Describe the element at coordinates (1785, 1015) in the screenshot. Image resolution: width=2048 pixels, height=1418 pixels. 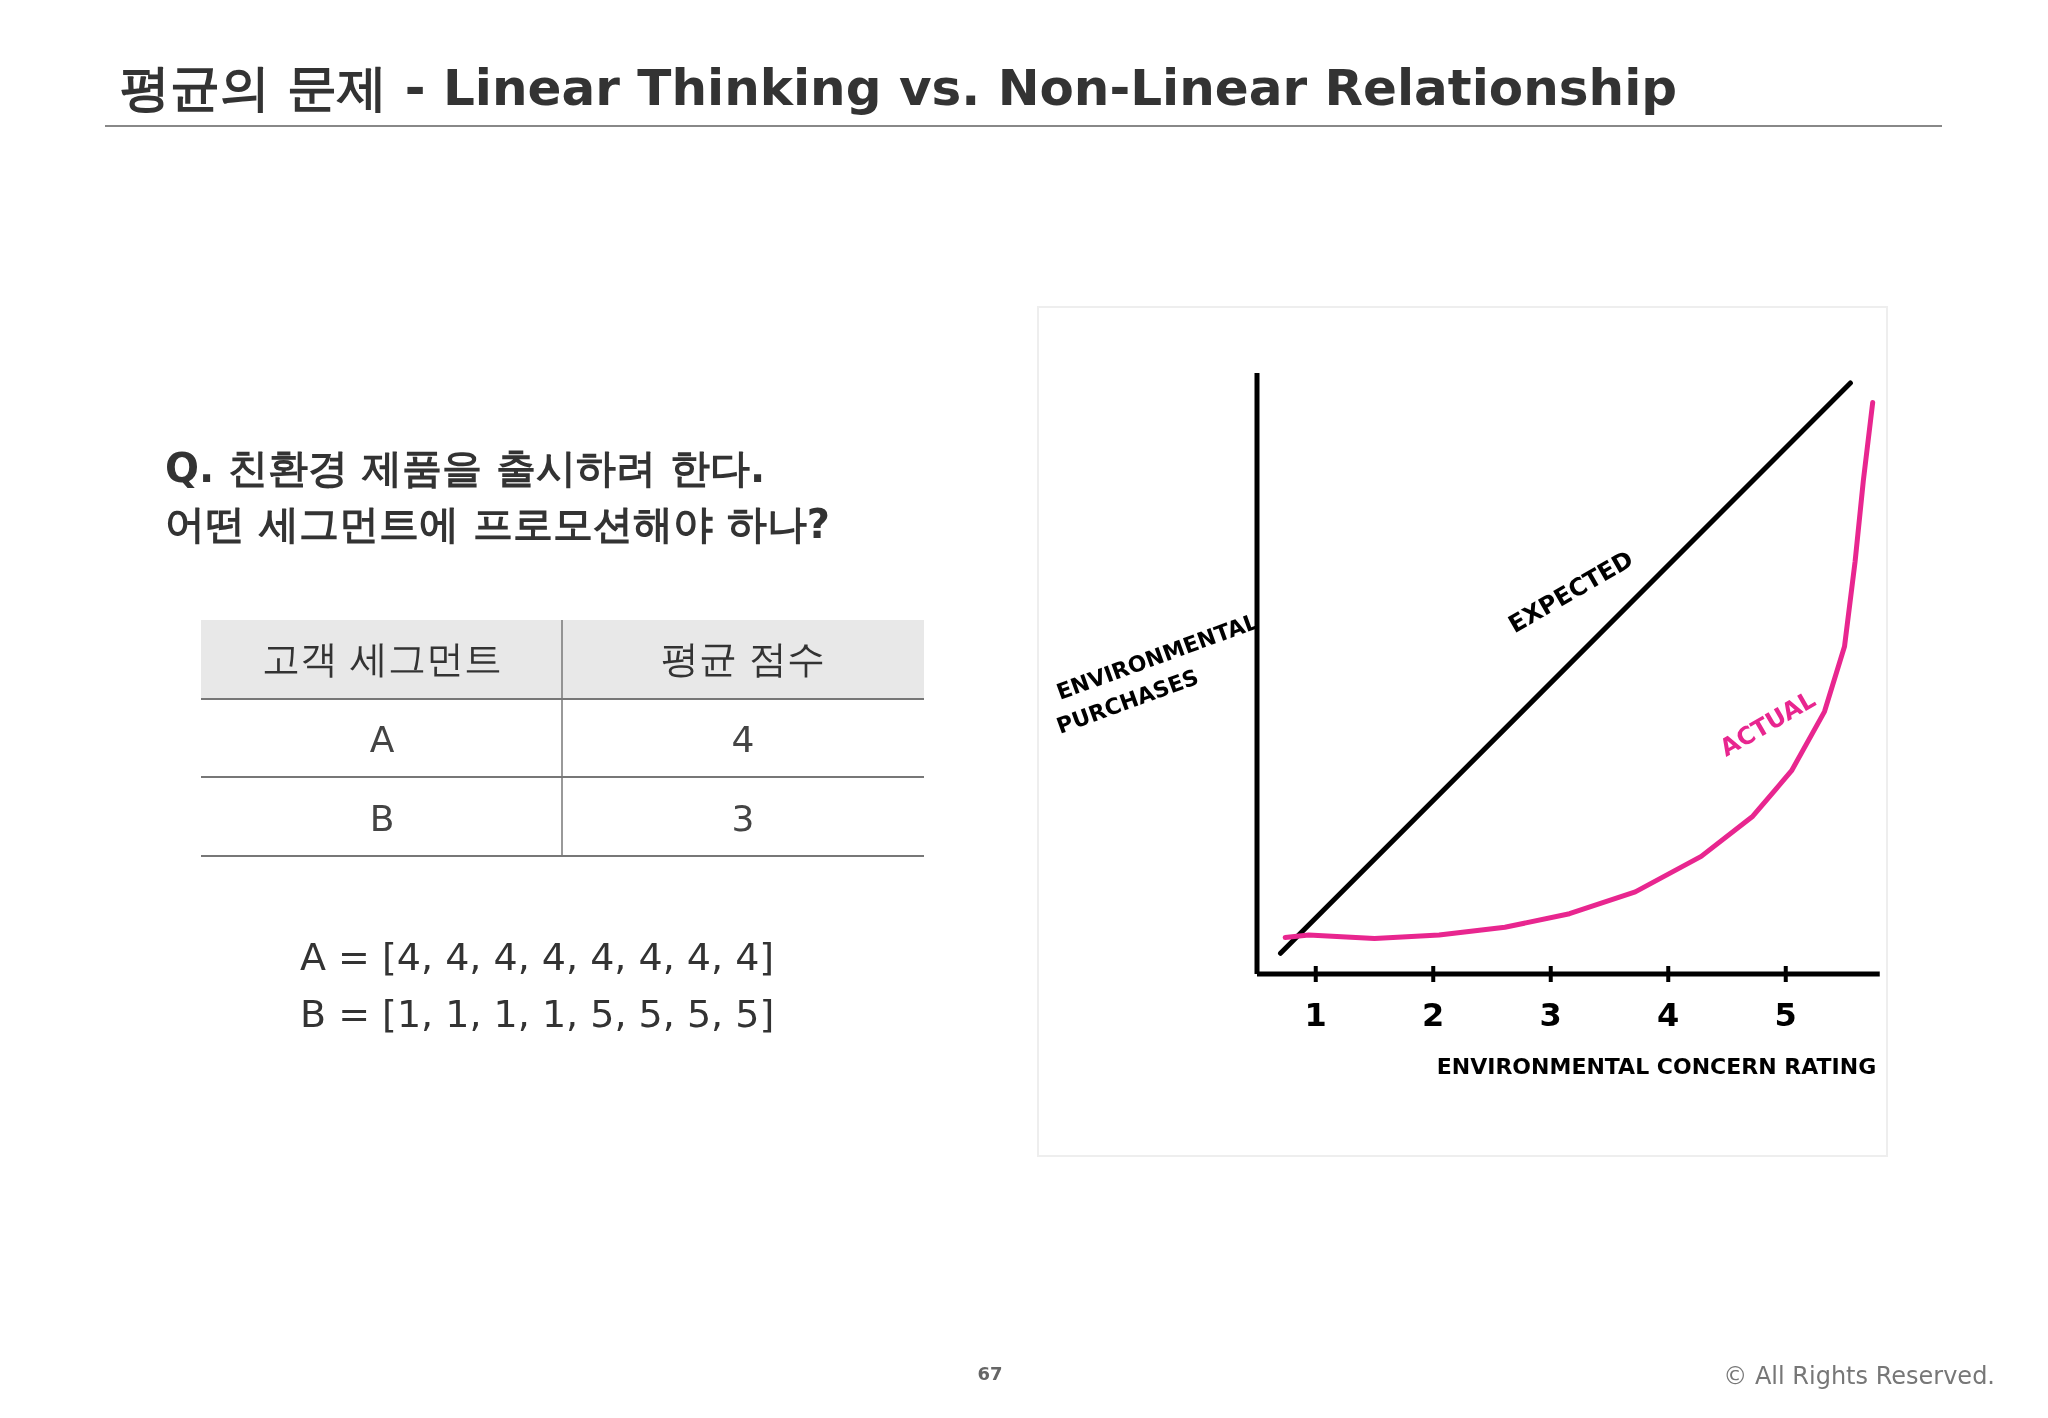
I see `x-tick-label: 5` at that location.